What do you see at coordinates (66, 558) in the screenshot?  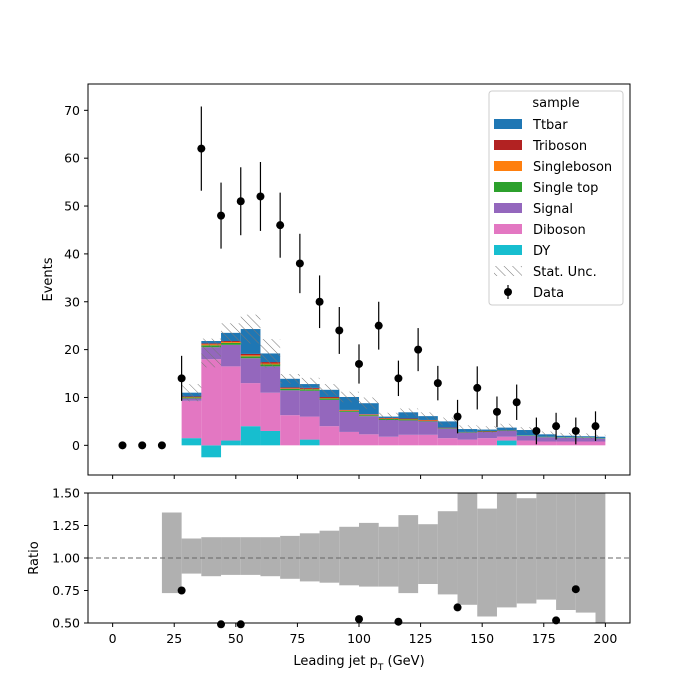 I see `ratio-y-tick-label: 1.00` at bounding box center [66, 558].